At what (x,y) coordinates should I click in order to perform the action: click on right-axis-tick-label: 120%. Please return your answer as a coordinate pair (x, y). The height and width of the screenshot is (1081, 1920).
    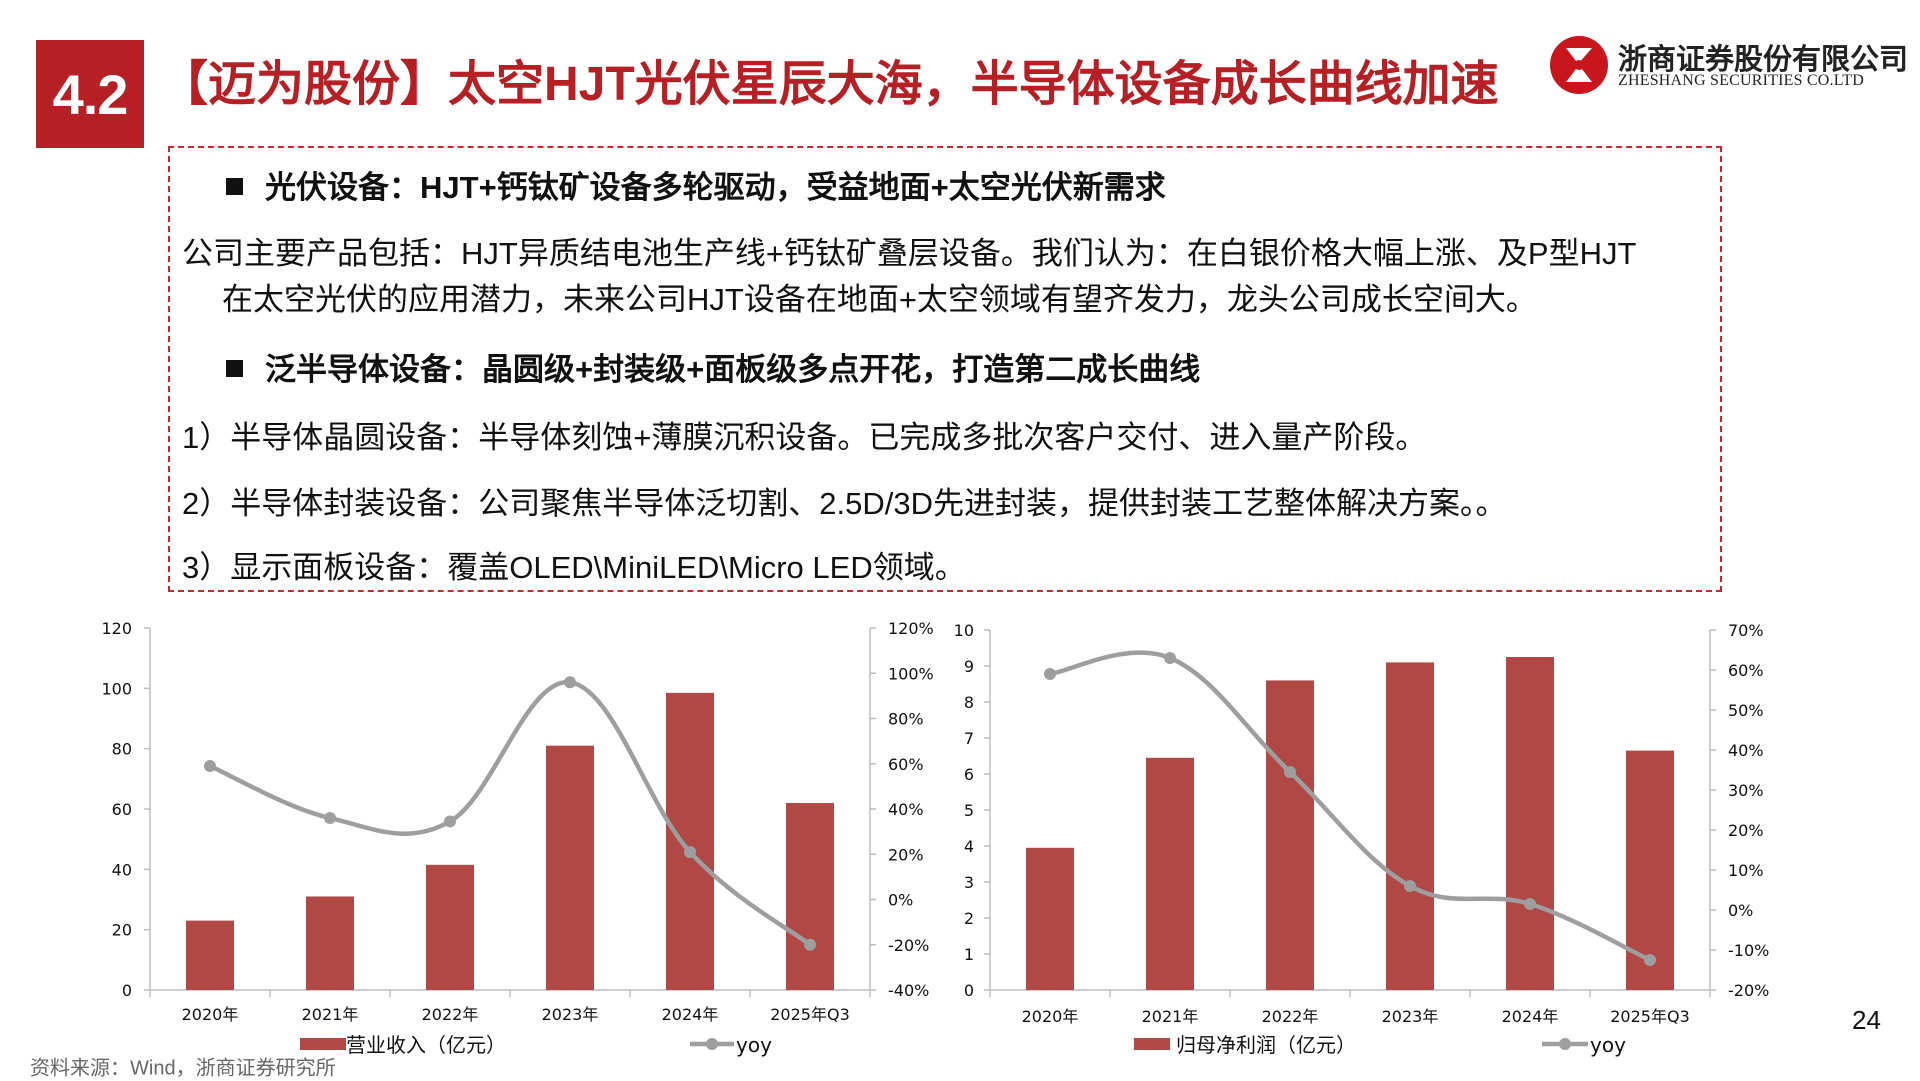
    Looking at the image, I should click on (911, 628).